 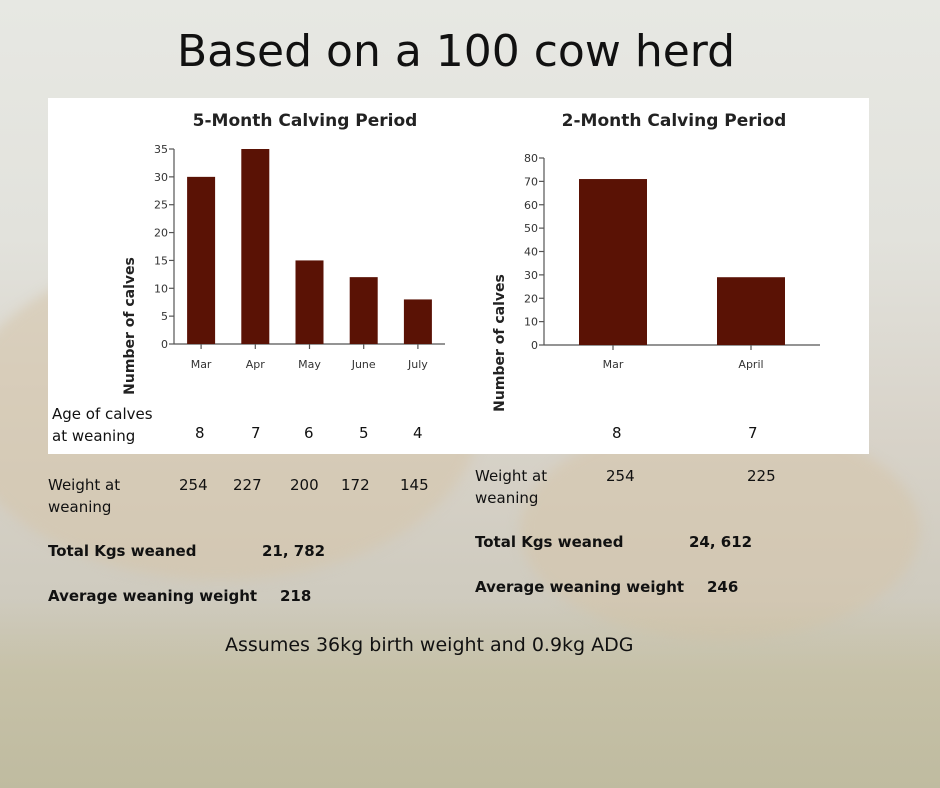 I want to click on y-tick-label: 70, so click(x=531, y=181).